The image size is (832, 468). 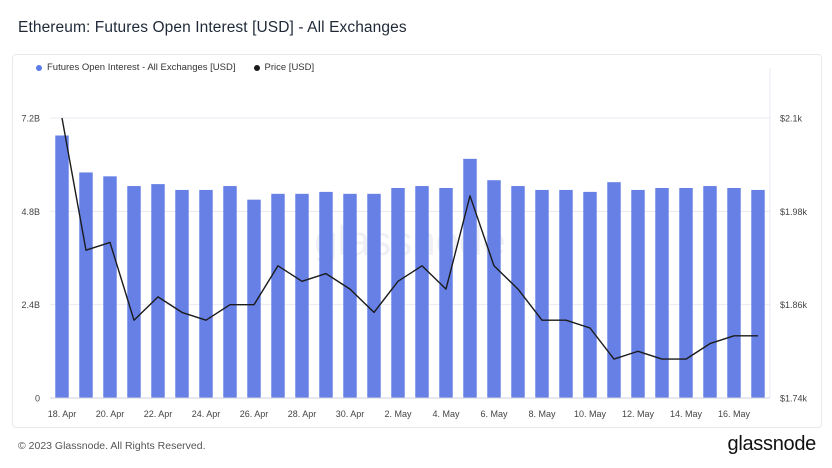 I want to click on x-tick-label: 28. Apr, so click(x=302, y=414).